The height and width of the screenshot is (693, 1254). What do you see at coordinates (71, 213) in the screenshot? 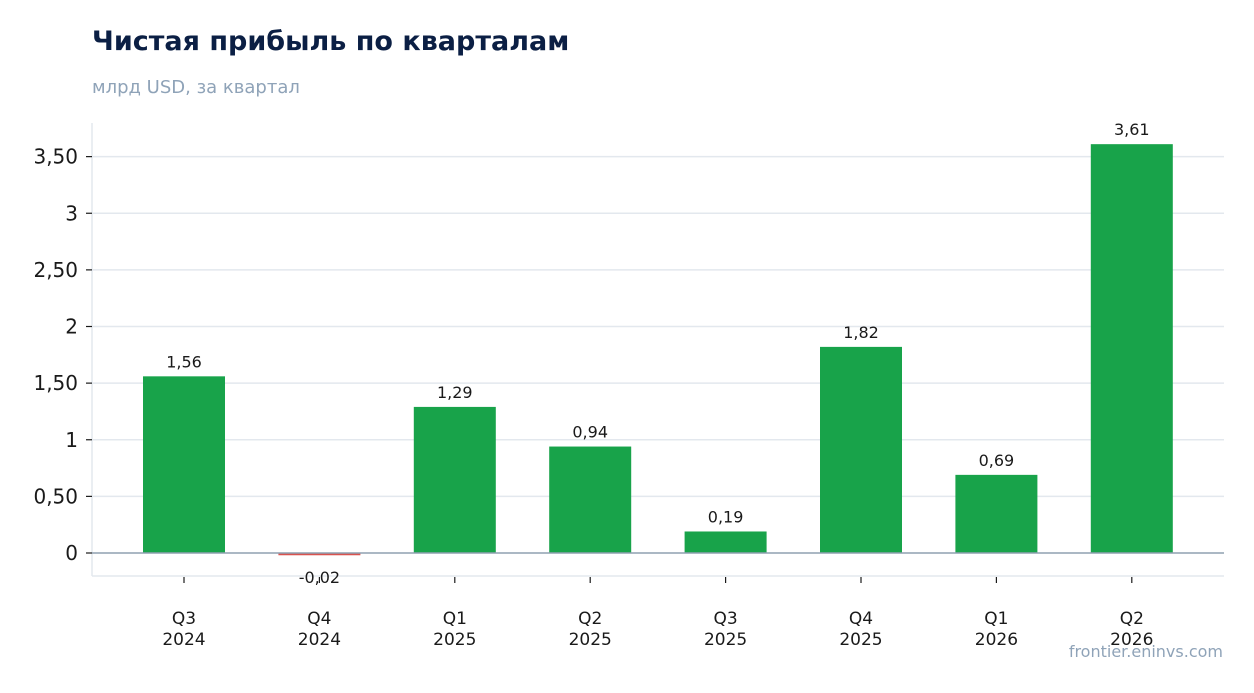
I see `y-tick-label: 3` at bounding box center [71, 213].